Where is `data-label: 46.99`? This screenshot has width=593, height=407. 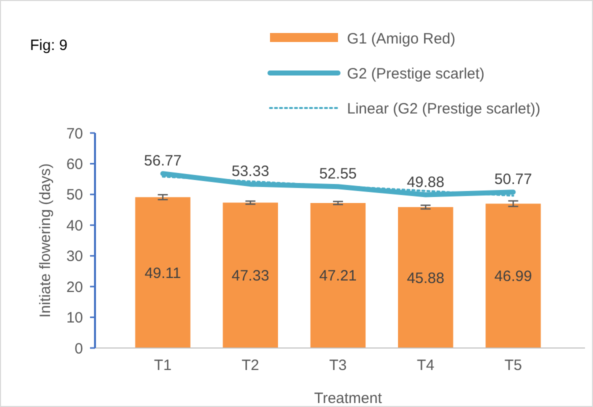
data-label: 46.99 is located at coordinates (513, 277).